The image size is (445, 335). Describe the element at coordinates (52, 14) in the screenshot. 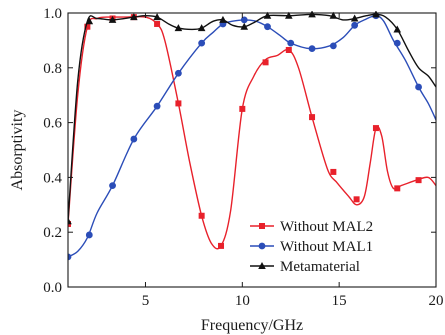

I see `y-tick-label: 1.0` at that location.